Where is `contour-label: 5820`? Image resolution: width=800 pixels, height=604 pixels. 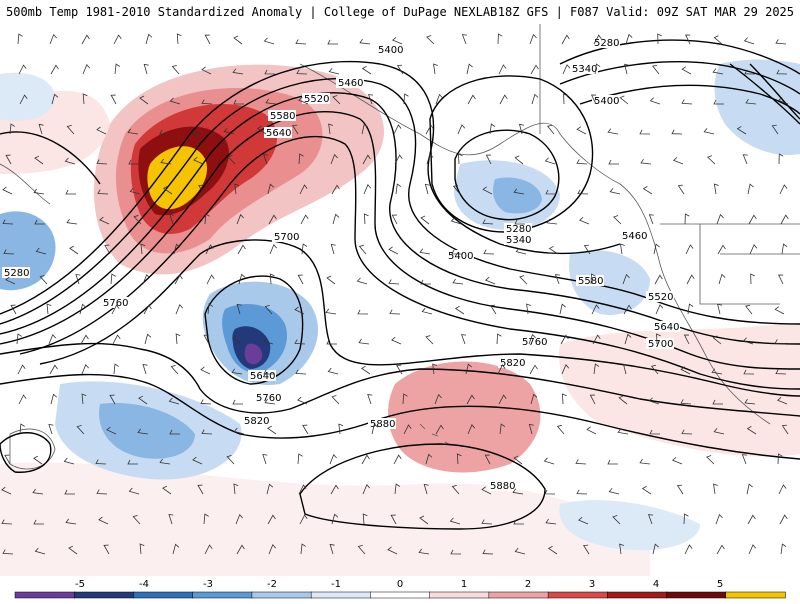
contour-label: 5820 is located at coordinates (256, 421).